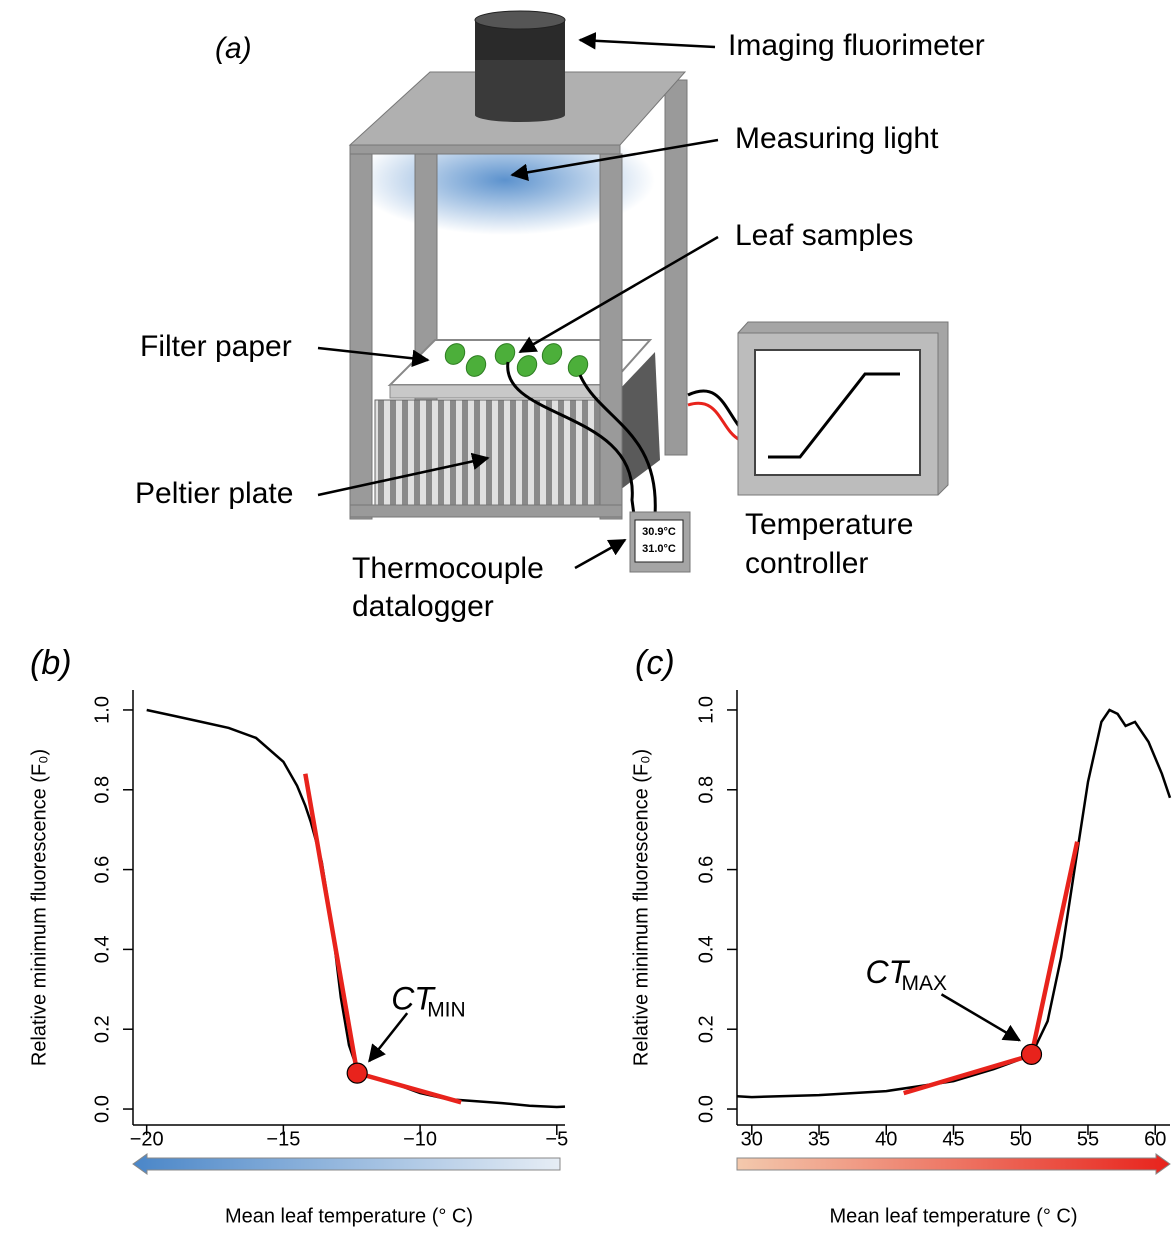  I want to click on datalogger-reading: 31.0°C, so click(659, 549).